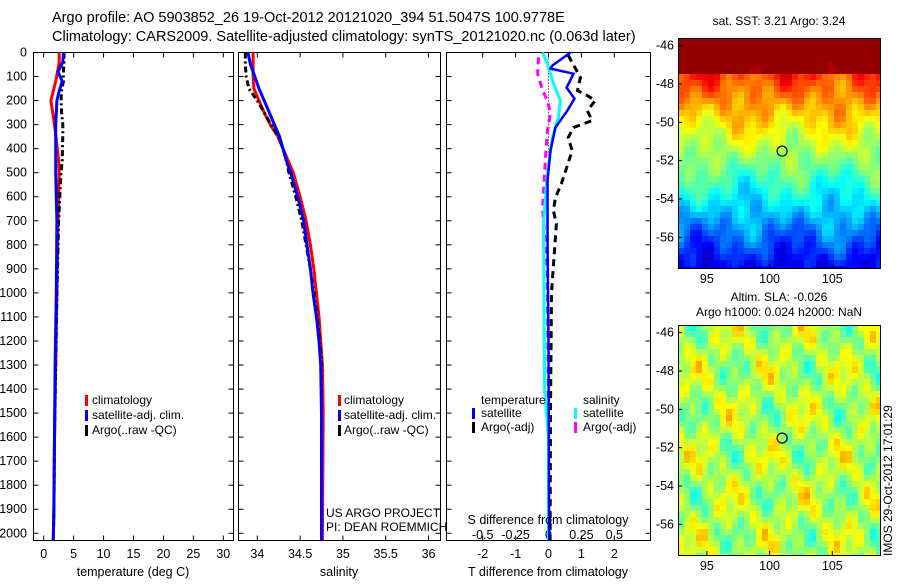 Image resolution: width=900 pixels, height=585 pixels. What do you see at coordinates (888, 480) in the screenshot?
I see `imos-timestamp: IMOS 29-Oct-2012 17:01:29` at bounding box center [888, 480].